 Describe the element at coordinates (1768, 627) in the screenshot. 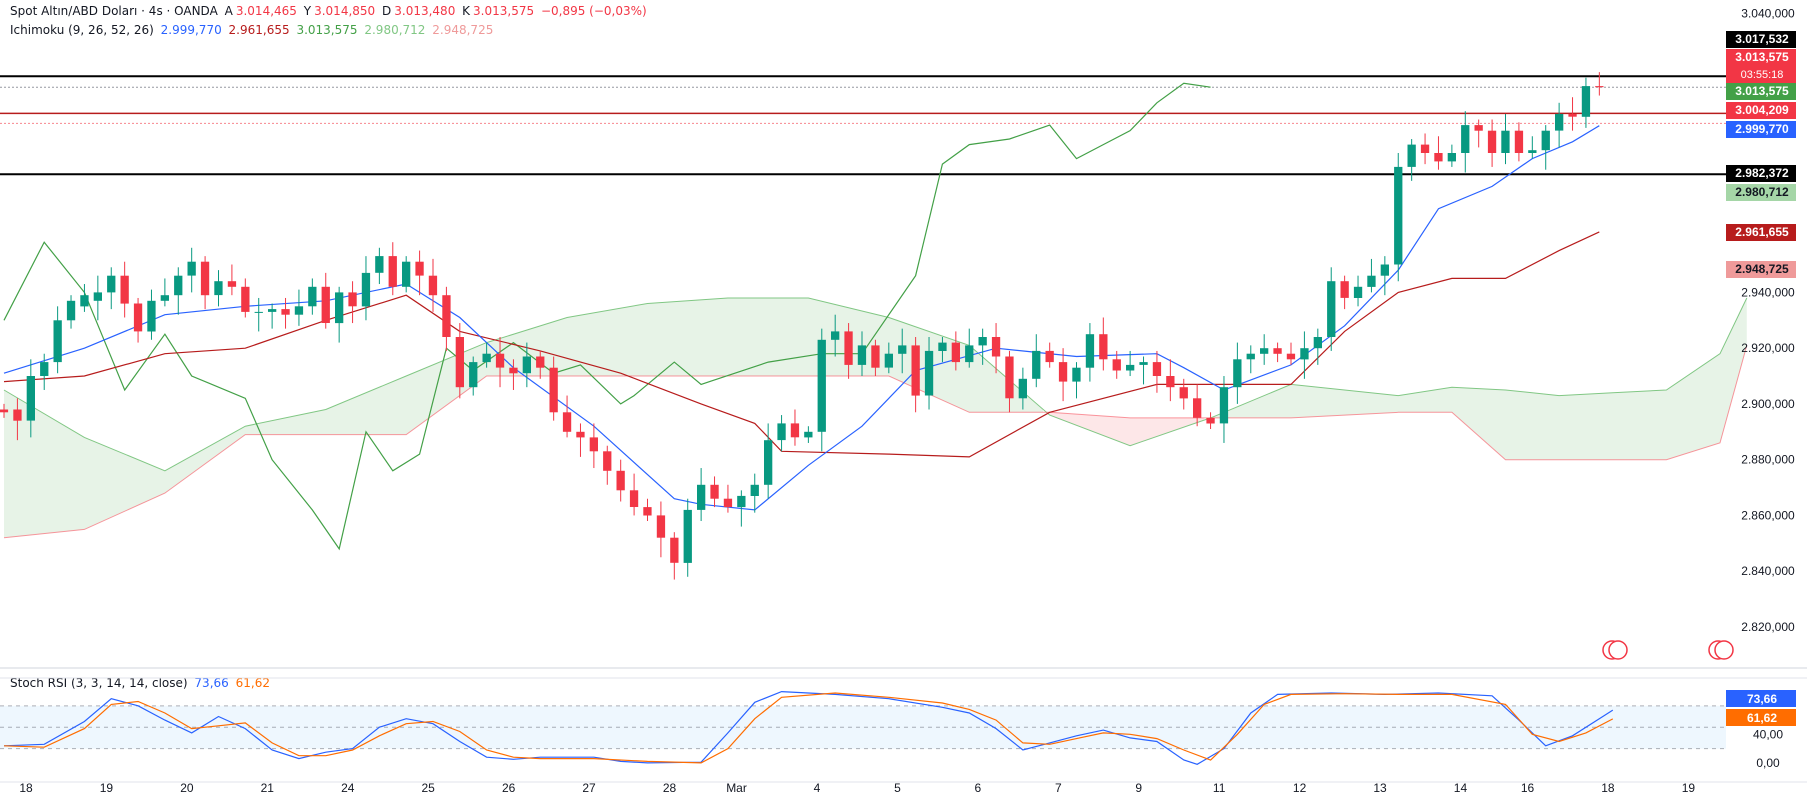

I see `price-axis-tick: 2.820,000` at that location.